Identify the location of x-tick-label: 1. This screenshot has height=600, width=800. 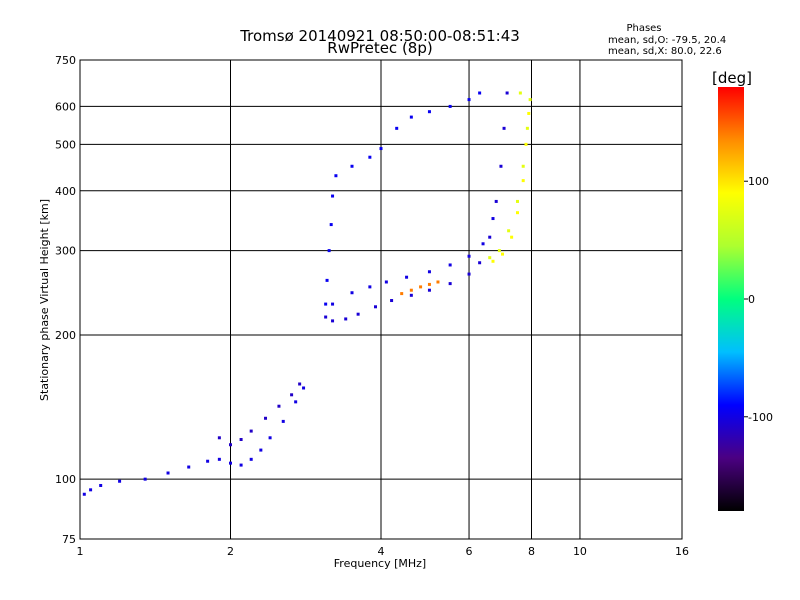
(80, 551).